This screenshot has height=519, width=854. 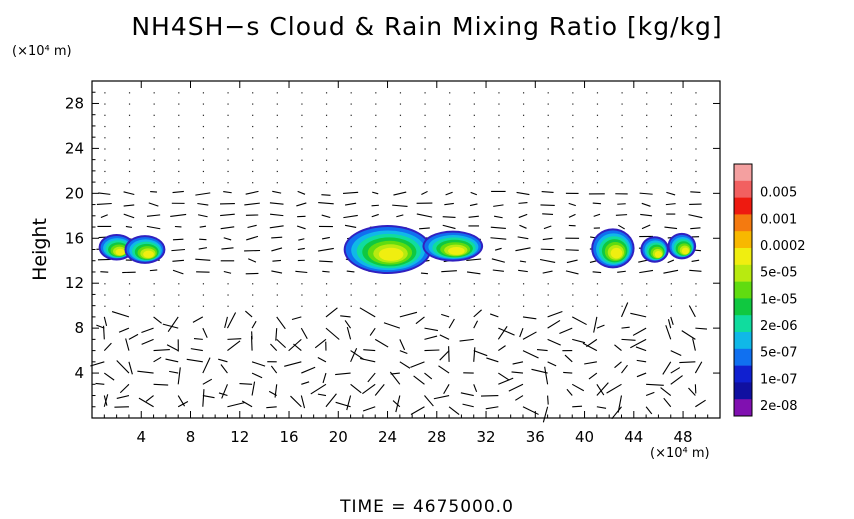 What do you see at coordinates (655, 249) in the screenshot?
I see `cloud-region` at bounding box center [655, 249].